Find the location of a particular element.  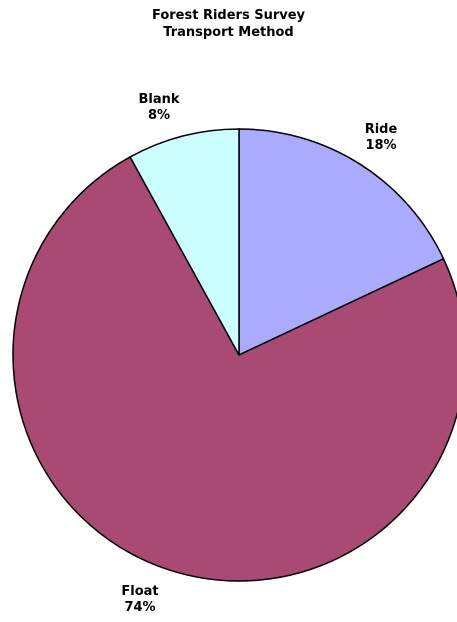

chart-title-line-1: Forest Riders Survey is located at coordinates (228, 15).